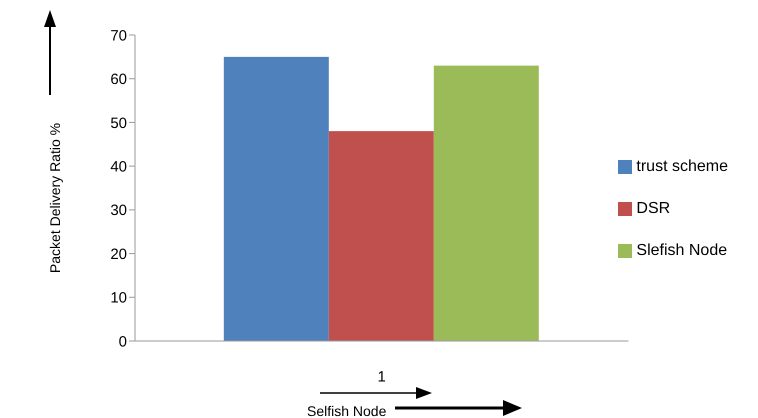 This screenshot has height=418, width=758. Describe the element at coordinates (54, 198) in the screenshot. I see `y-axis-title: Packet Delivery Ratio %` at that location.